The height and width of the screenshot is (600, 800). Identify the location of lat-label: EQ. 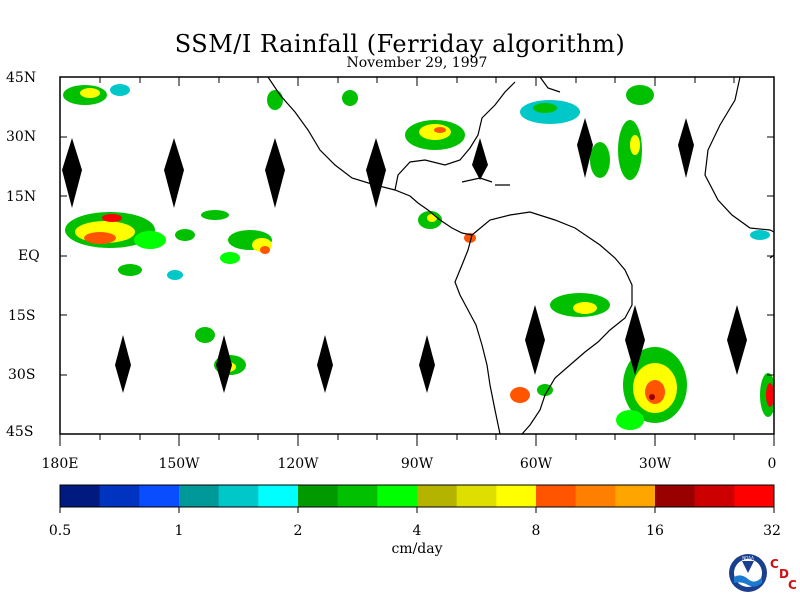
(29, 256).